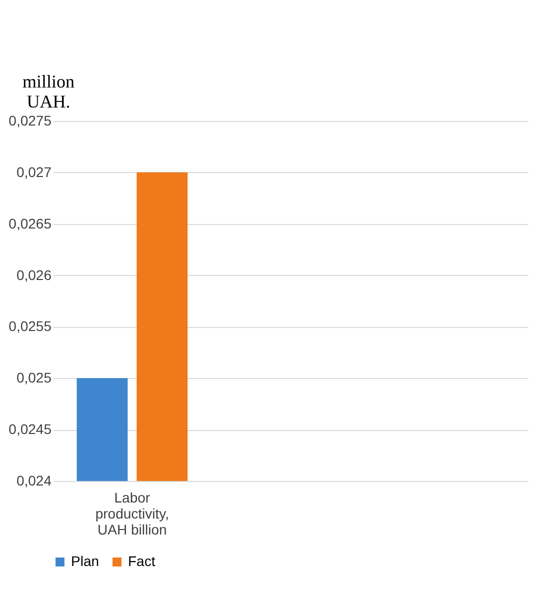 The width and height of the screenshot is (553, 590). What do you see at coordinates (48, 92) in the screenshot?
I see `y-axis-title: million UAH.` at bounding box center [48, 92].